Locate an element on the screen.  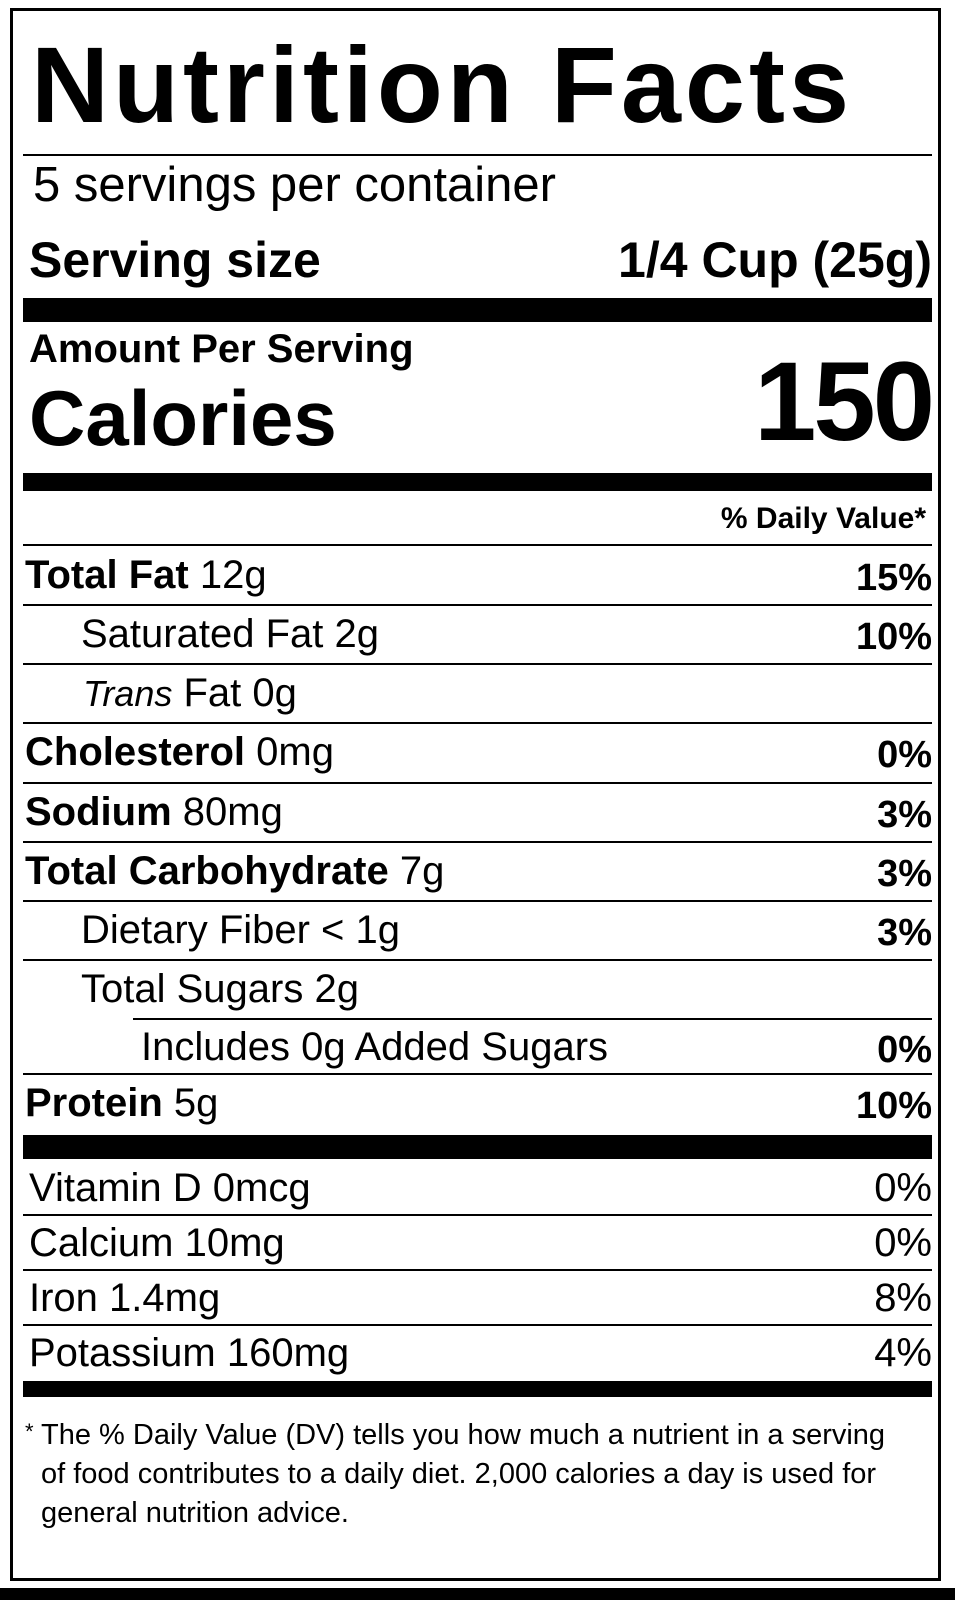
vitamin-row-iron: Iron 1.4mg 8% is located at coordinates (477, 1298).